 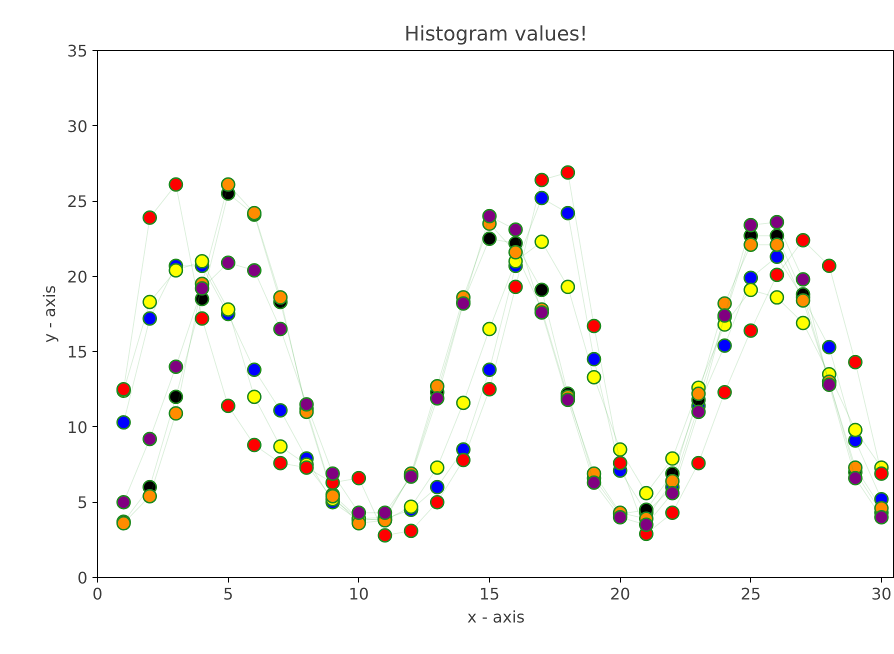 What do you see at coordinates (77, 352) in the screenshot?
I see `y-tick-label: 15` at bounding box center [77, 352].